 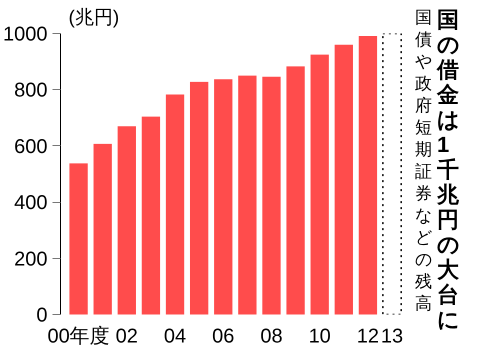 I want to click on y-tick-label: 200, so click(x=31, y=259).